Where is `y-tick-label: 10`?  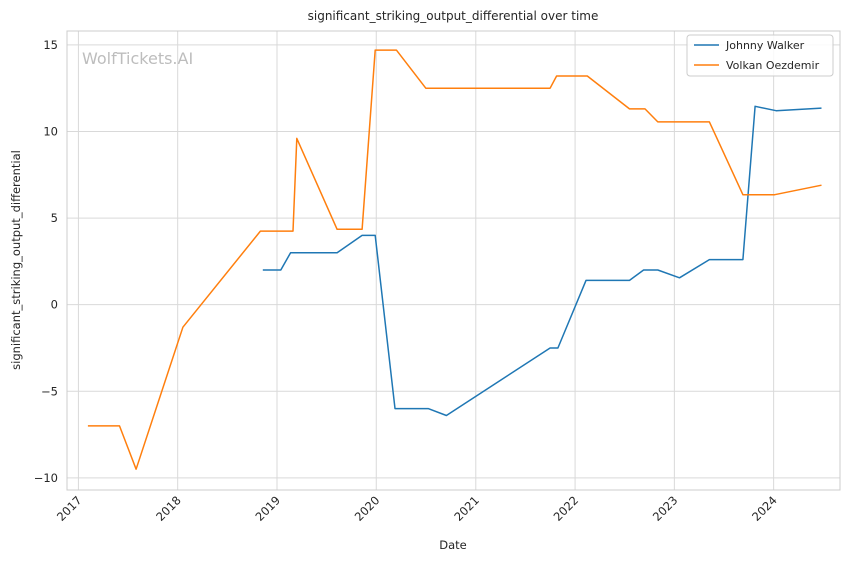
y-tick-label: 10 is located at coordinates (50, 131).